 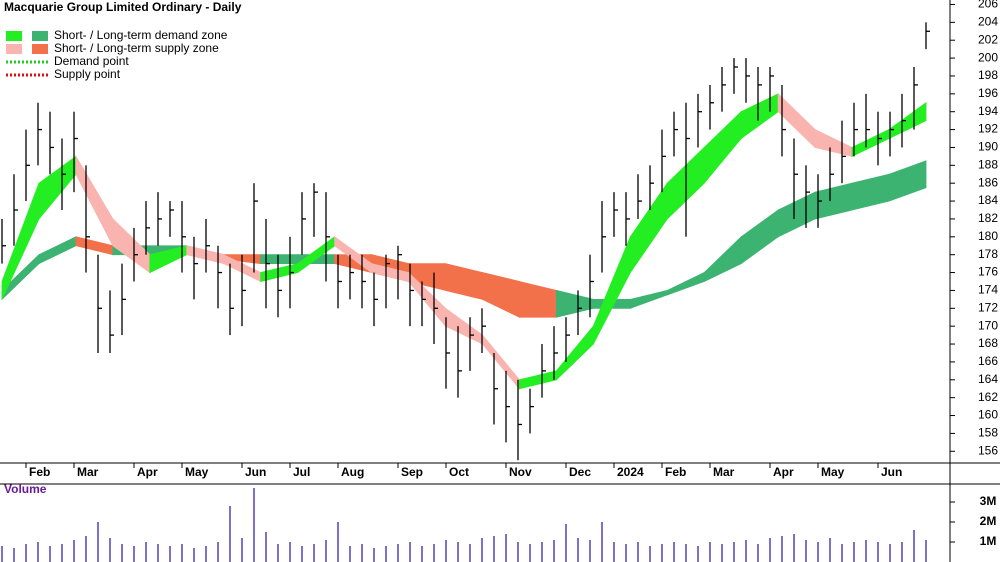 What do you see at coordinates (988, 57) in the screenshot?
I see `y-tick-label: 200` at bounding box center [988, 57].